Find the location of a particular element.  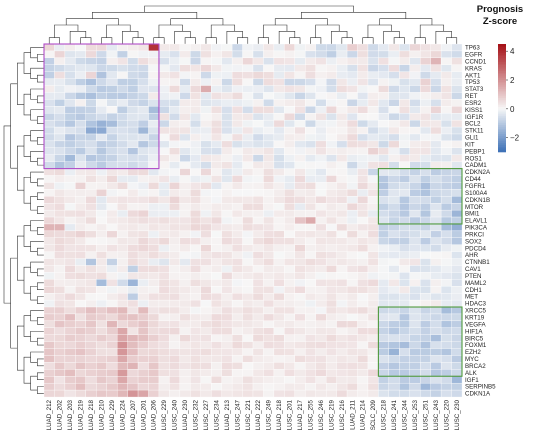

row-label: MYC is located at coordinates (472, 359).